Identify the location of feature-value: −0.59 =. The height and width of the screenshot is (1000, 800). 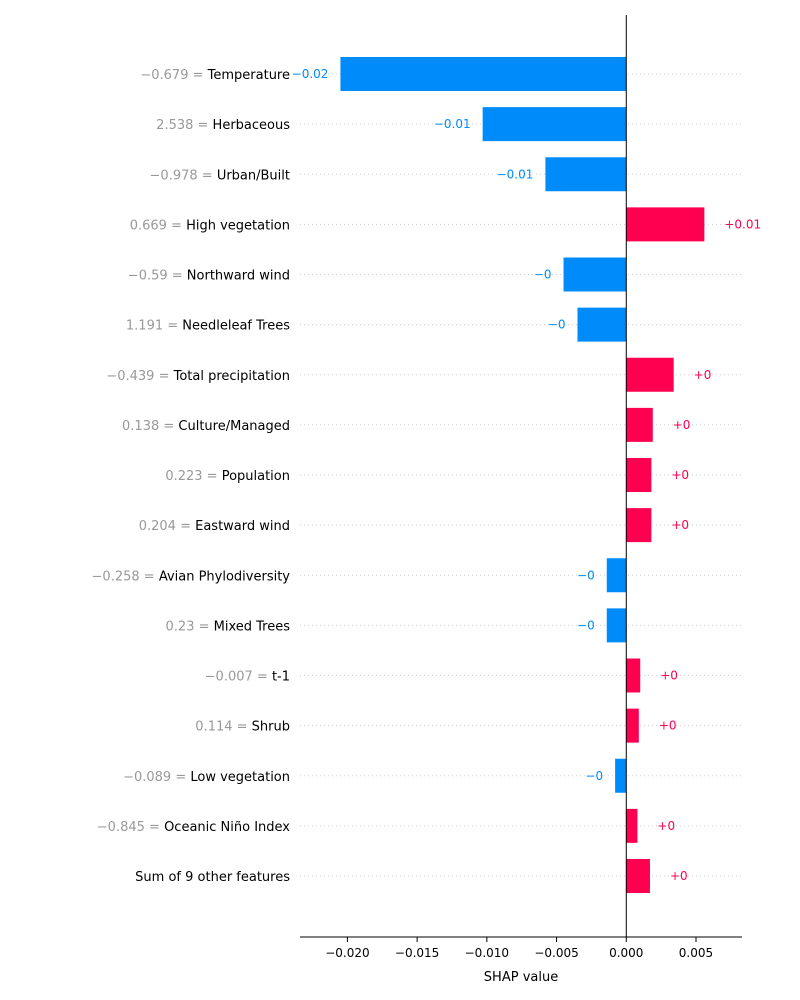
(157, 276).